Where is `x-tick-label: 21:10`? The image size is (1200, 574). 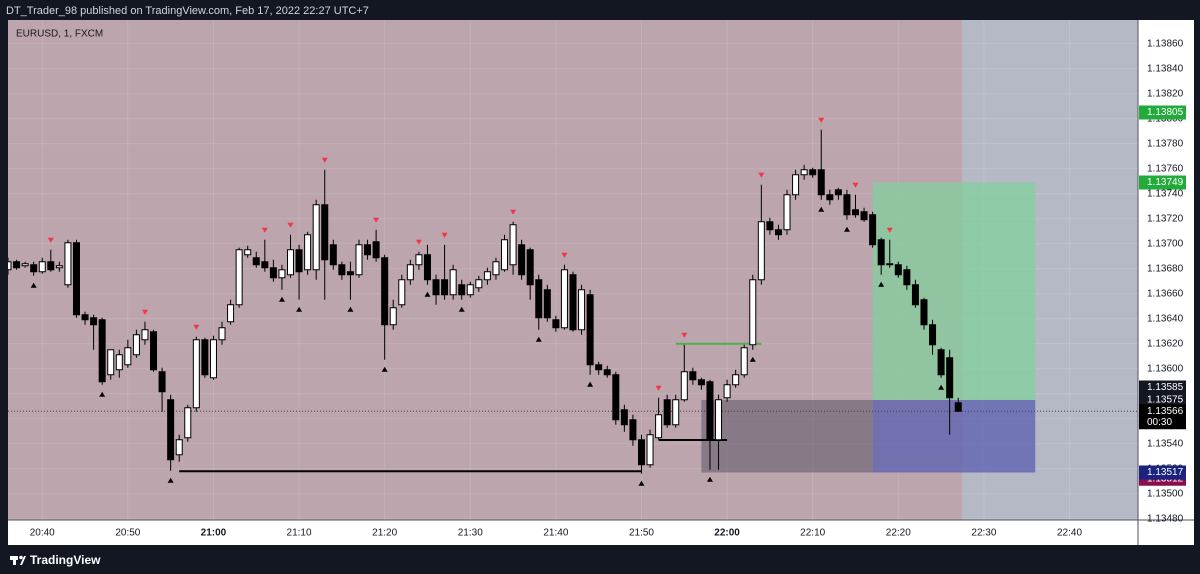 x-tick-label: 21:10 is located at coordinates (299, 533).